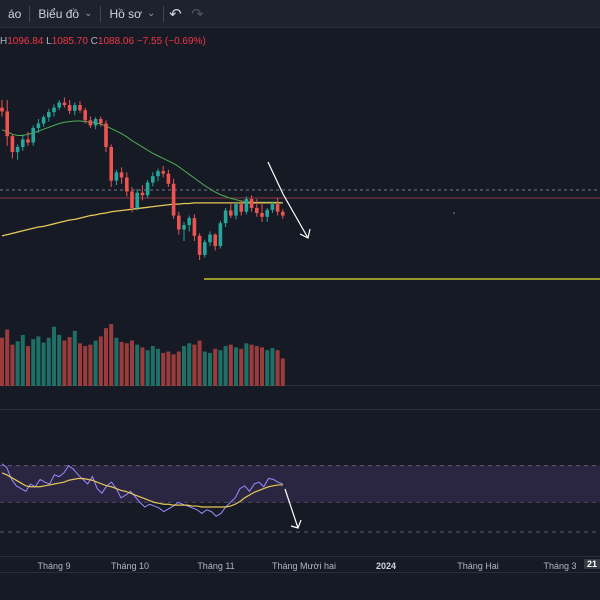 The height and width of the screenshot is (600, 600). Describe the element at coordinates (69, 41) in the screenshot. I see `legend-l-value: 1085.70` at that location.